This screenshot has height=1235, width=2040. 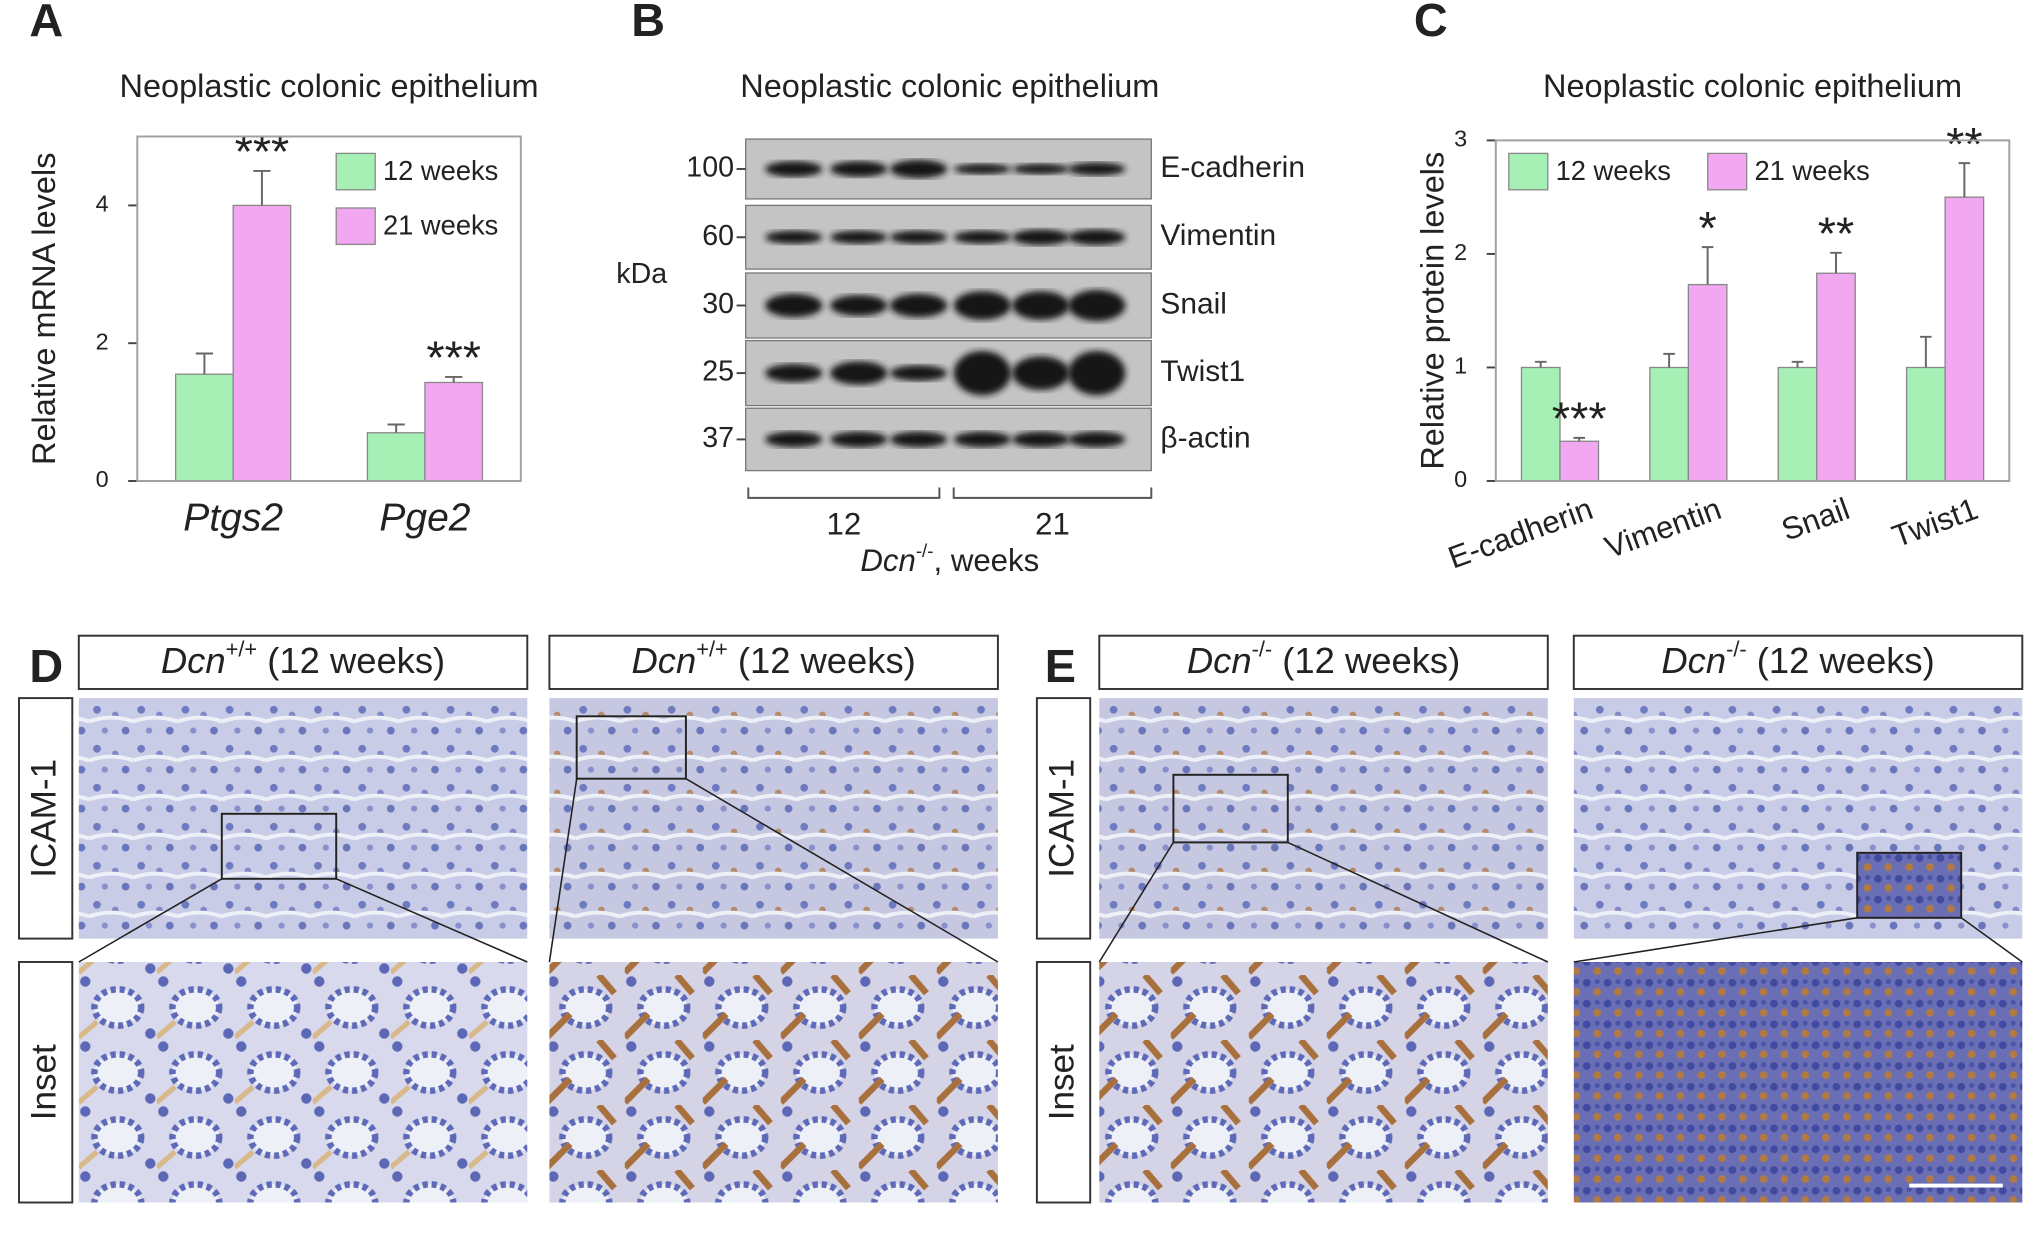 I want to click on row-label: ICAM-1, so click(x=44, y=818).